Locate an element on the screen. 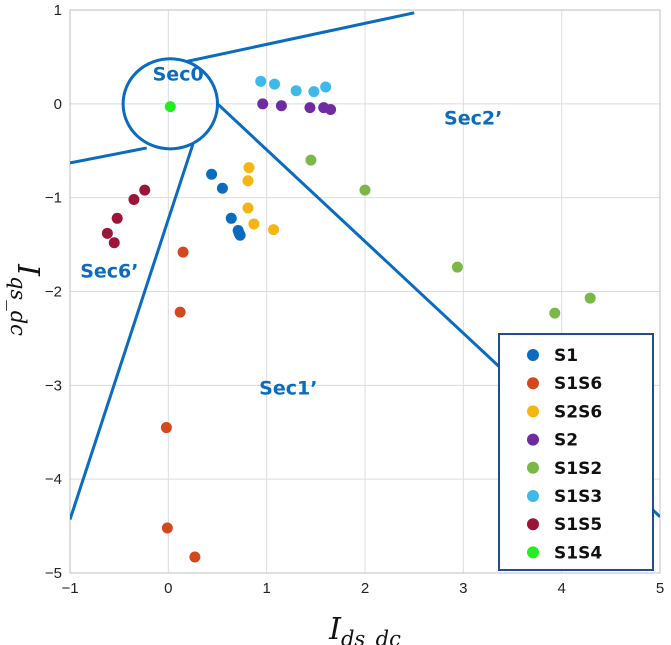  sector-0-circle is located at coordinates (170, 104).